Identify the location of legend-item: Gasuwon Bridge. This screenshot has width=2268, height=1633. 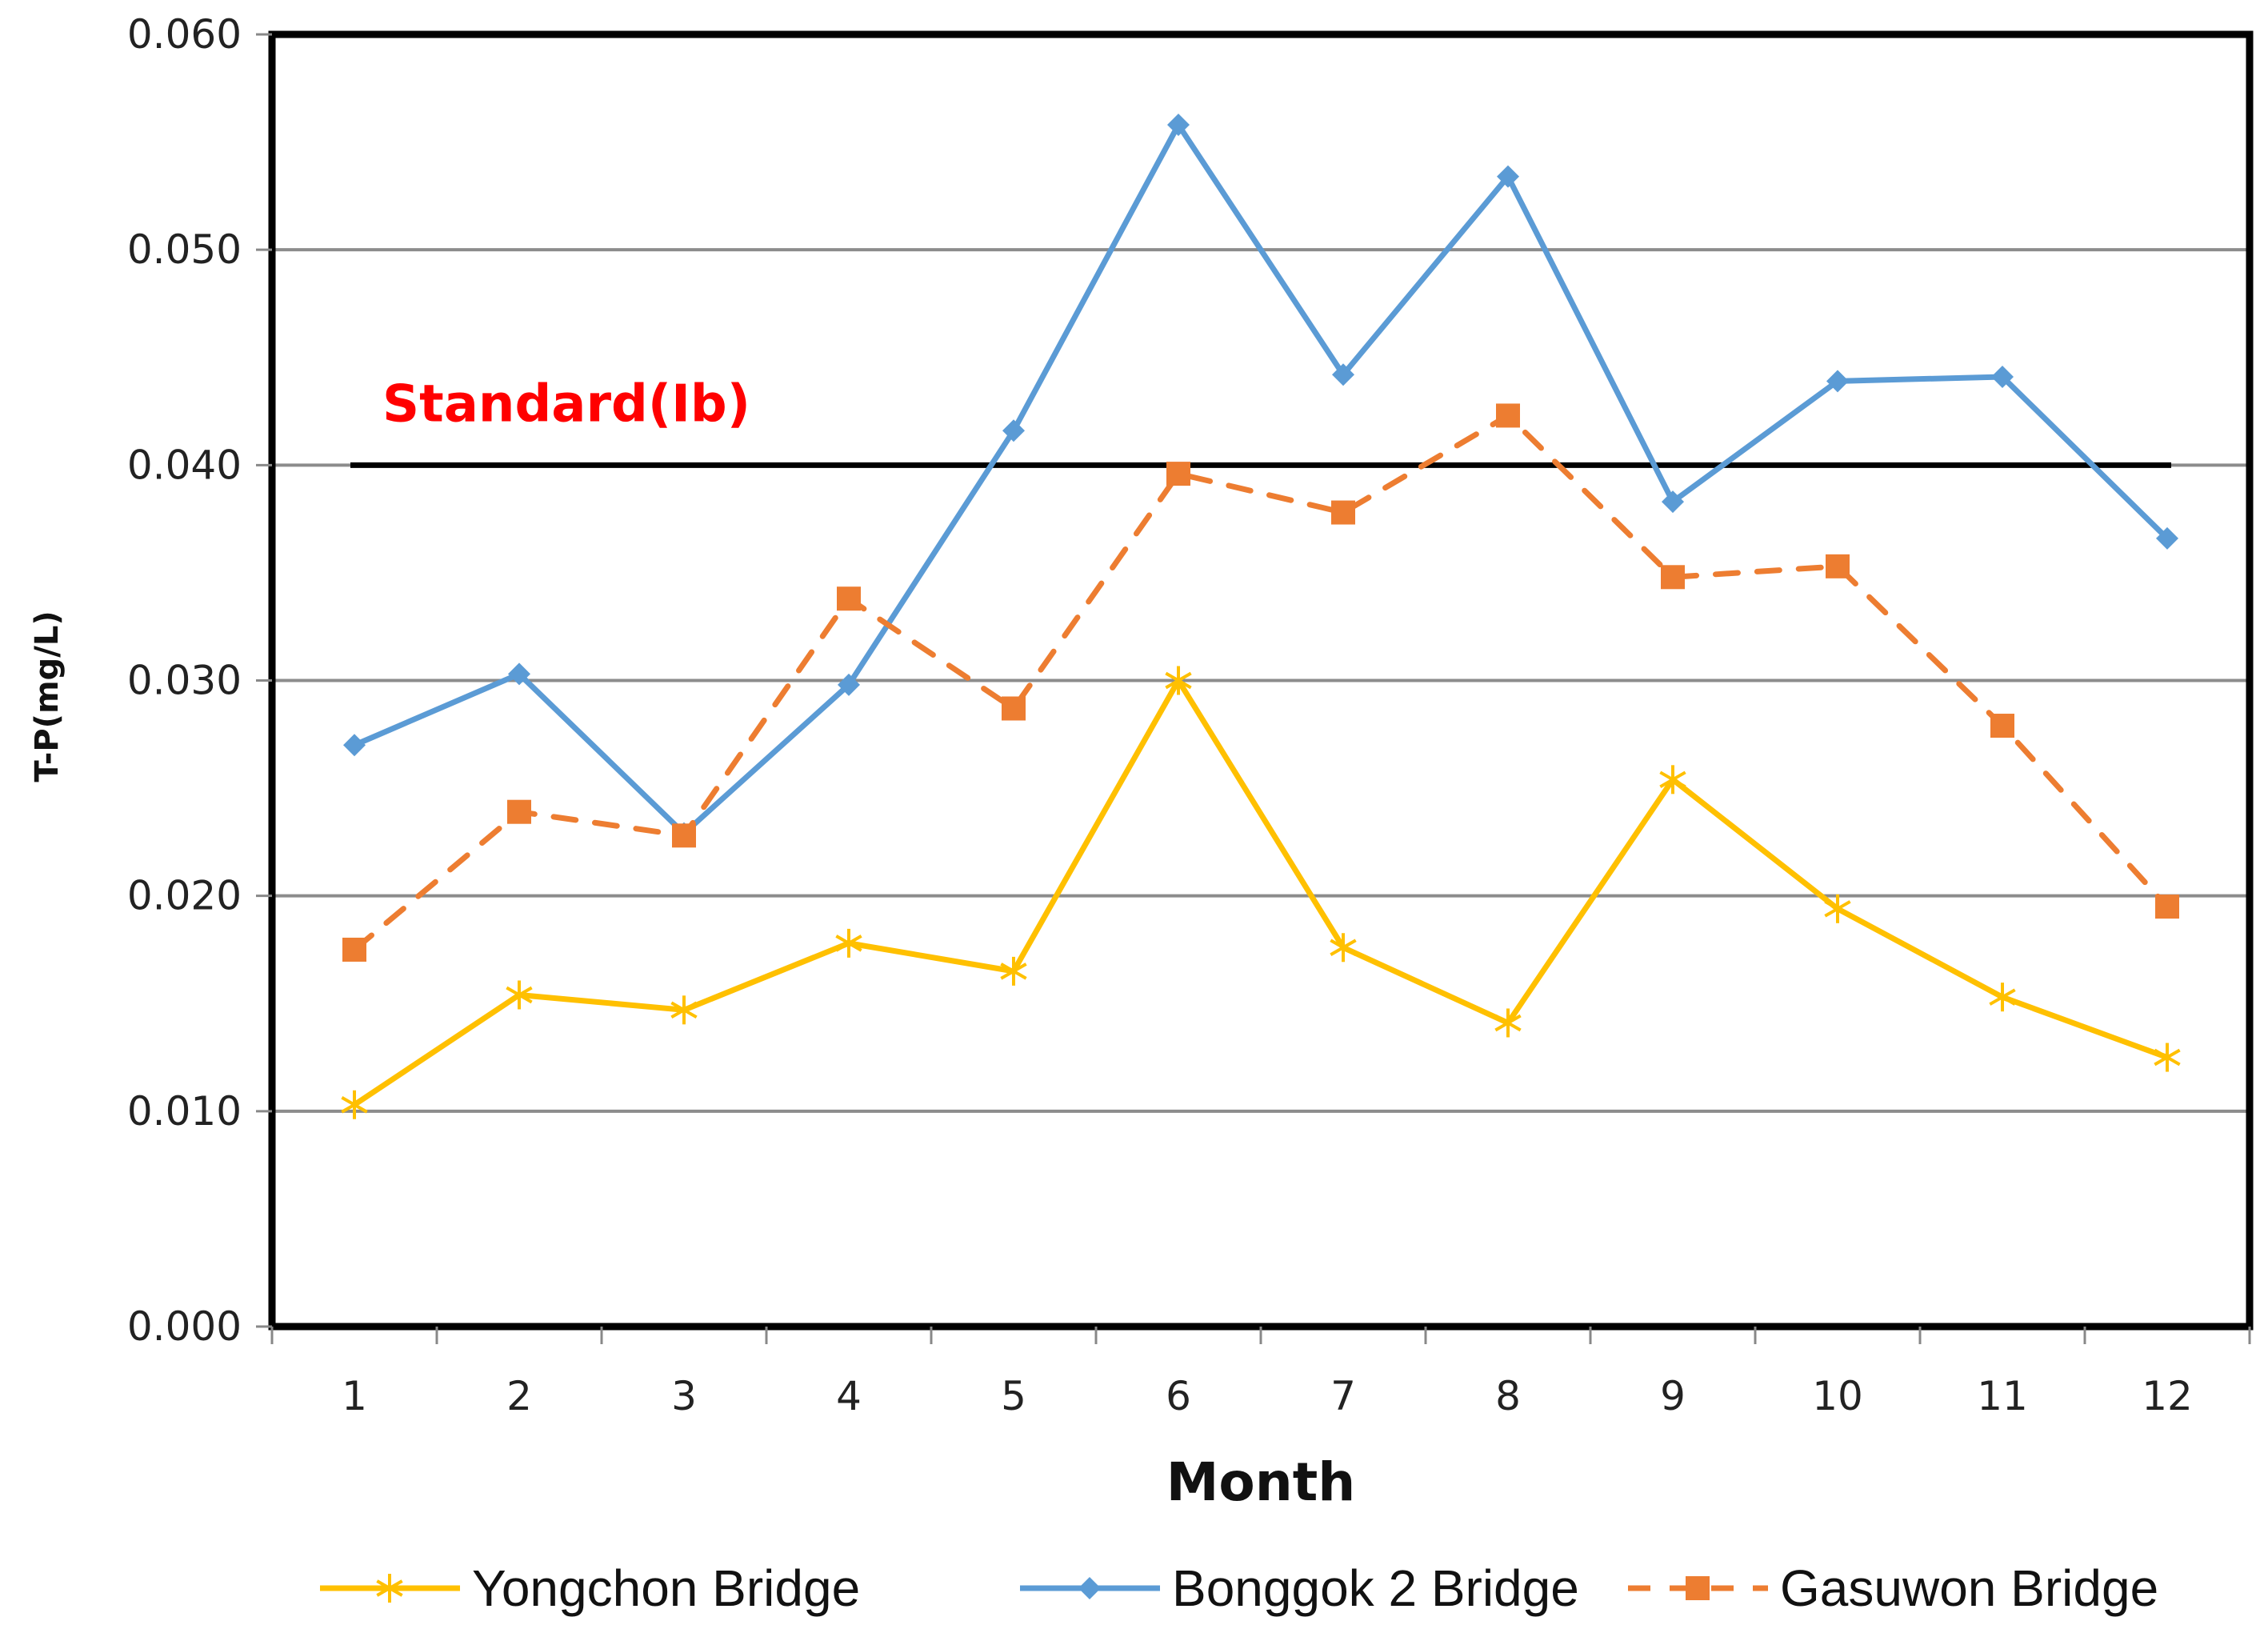
(1893, 1588).